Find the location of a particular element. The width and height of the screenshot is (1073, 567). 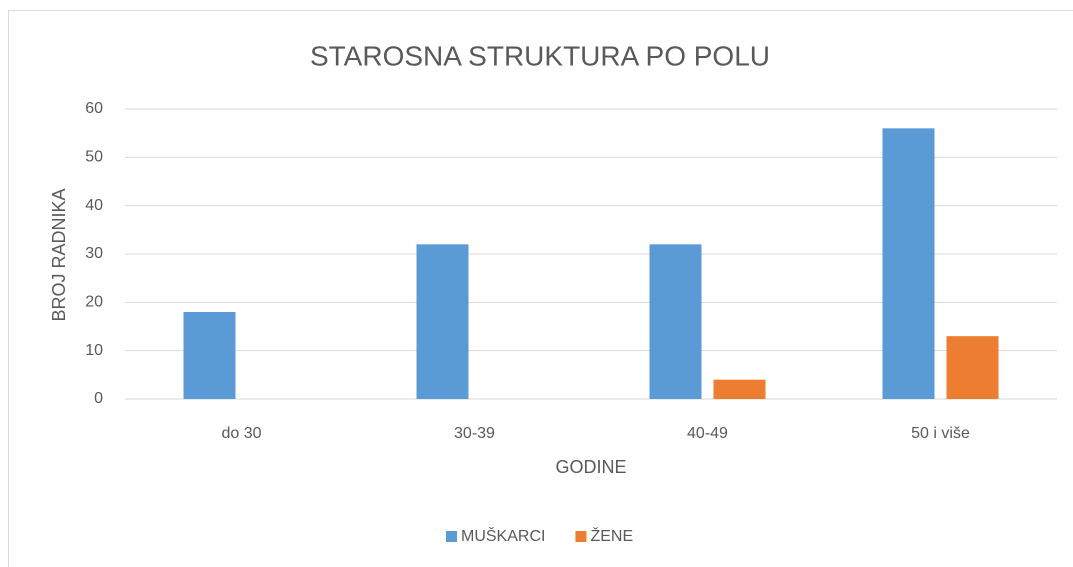

x-tick-label: do 30 is located at coordinates (241, 433).